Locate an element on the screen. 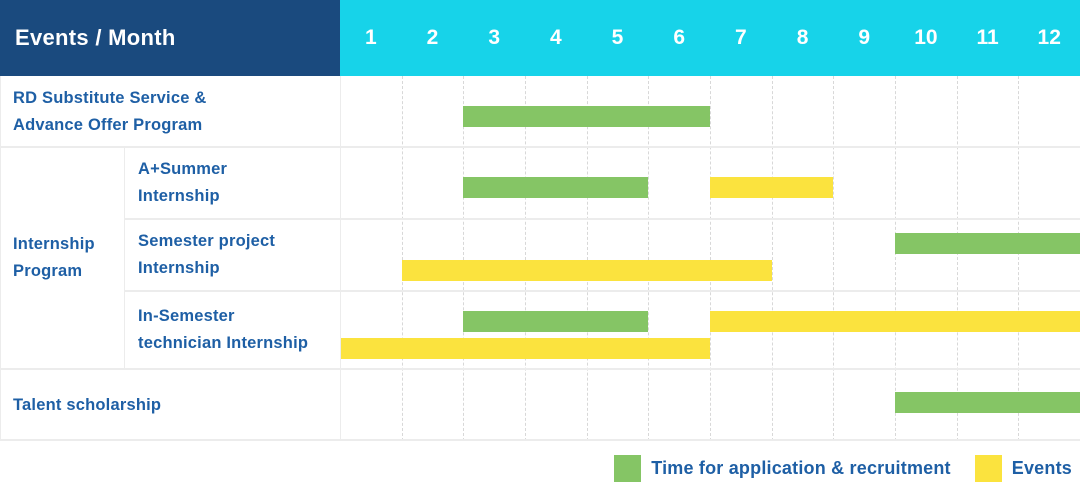  row-label-in-semester-technician-internship: In-Semester technician Internship is located at coordinates (223, 329).